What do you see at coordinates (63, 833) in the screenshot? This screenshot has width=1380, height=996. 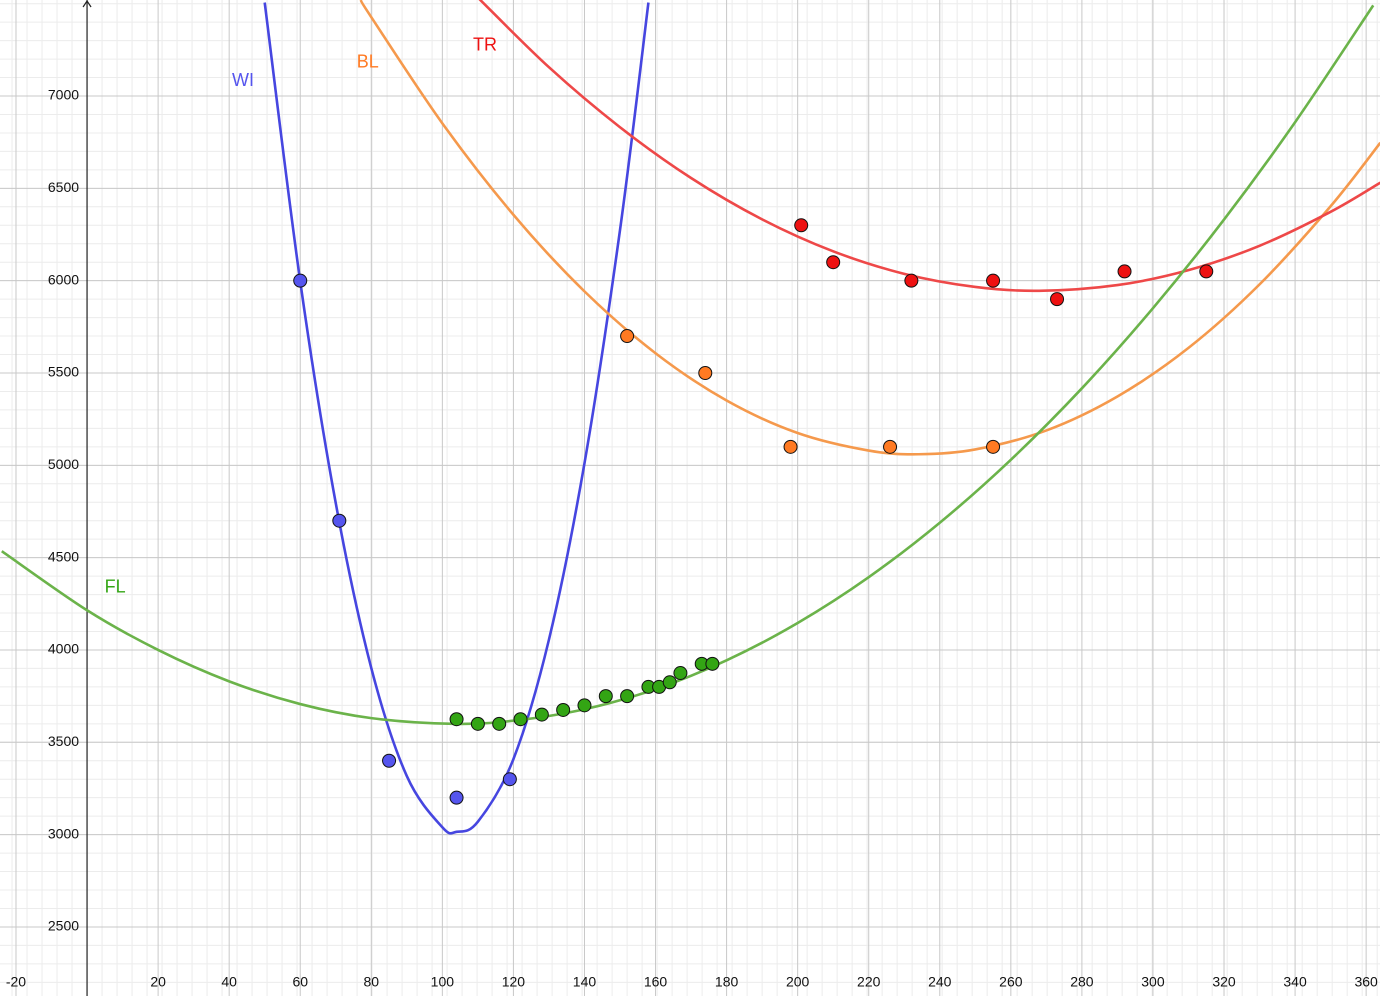 I see `y-tick-label: 3000` at bounding box center [63, 833].